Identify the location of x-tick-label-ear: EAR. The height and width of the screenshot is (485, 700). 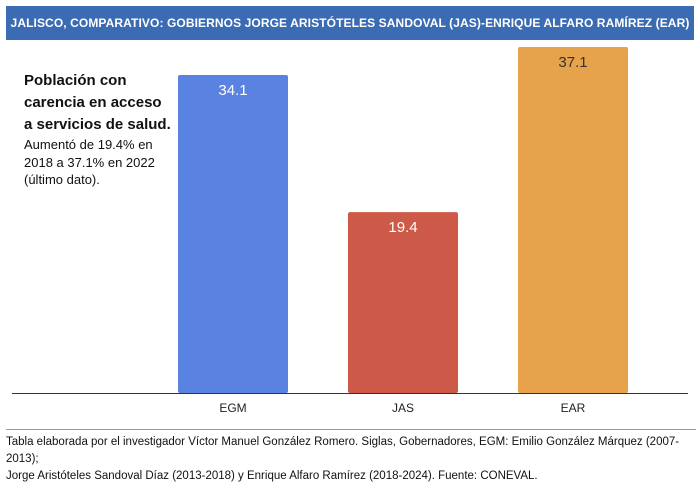
(573, 408).